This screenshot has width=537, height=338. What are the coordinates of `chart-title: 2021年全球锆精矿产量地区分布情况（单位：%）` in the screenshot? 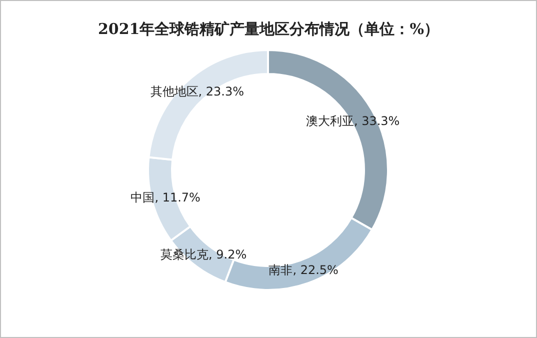 It's located at (269, 29).